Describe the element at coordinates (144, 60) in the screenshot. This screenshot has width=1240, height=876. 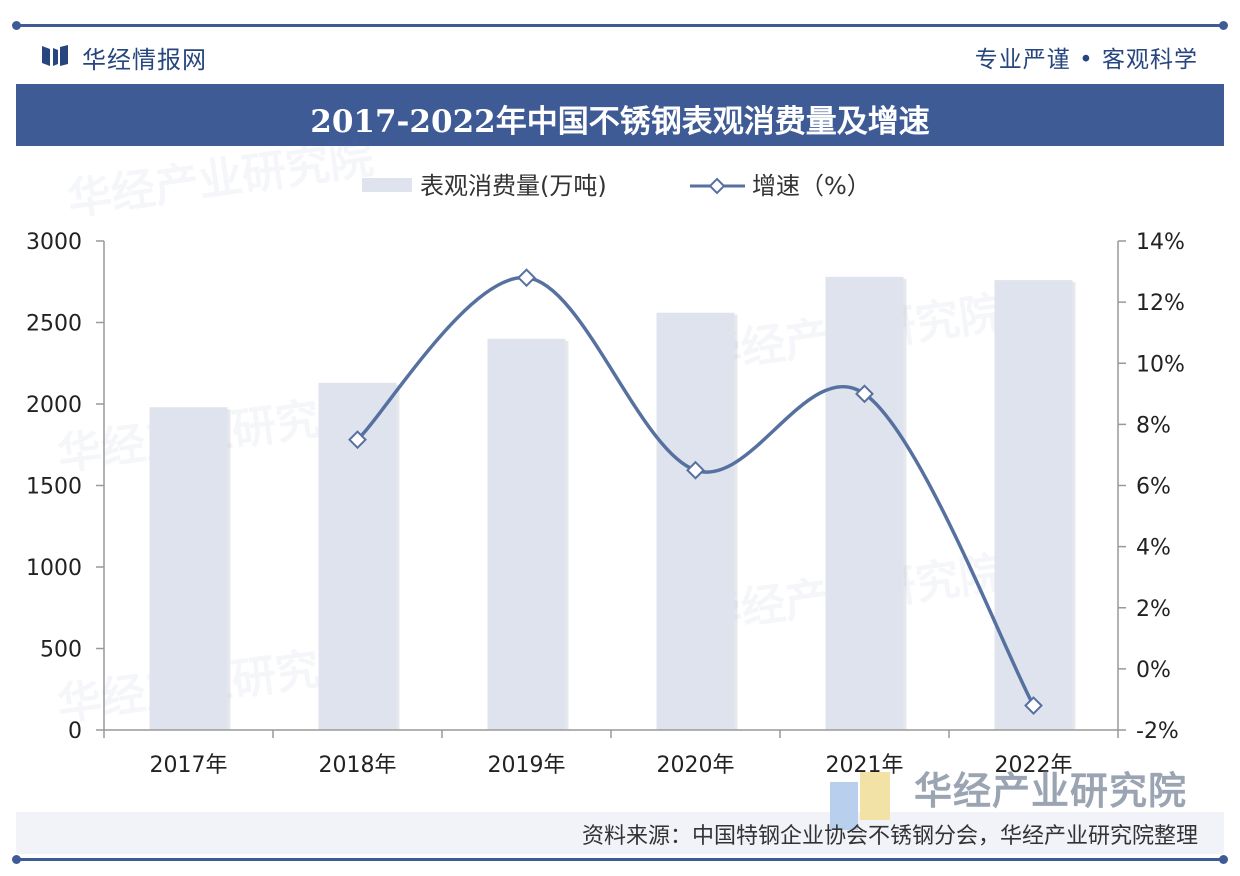
I see `logo-text: 华经情报网` at that location.